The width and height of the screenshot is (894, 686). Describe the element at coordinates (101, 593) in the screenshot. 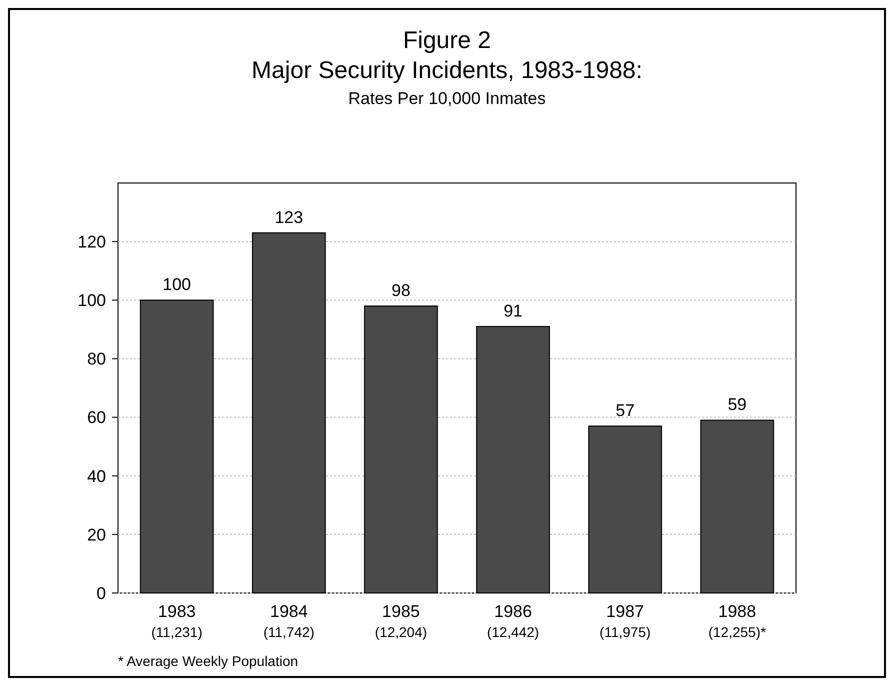

I see `y-tick-label: 0` at that location.